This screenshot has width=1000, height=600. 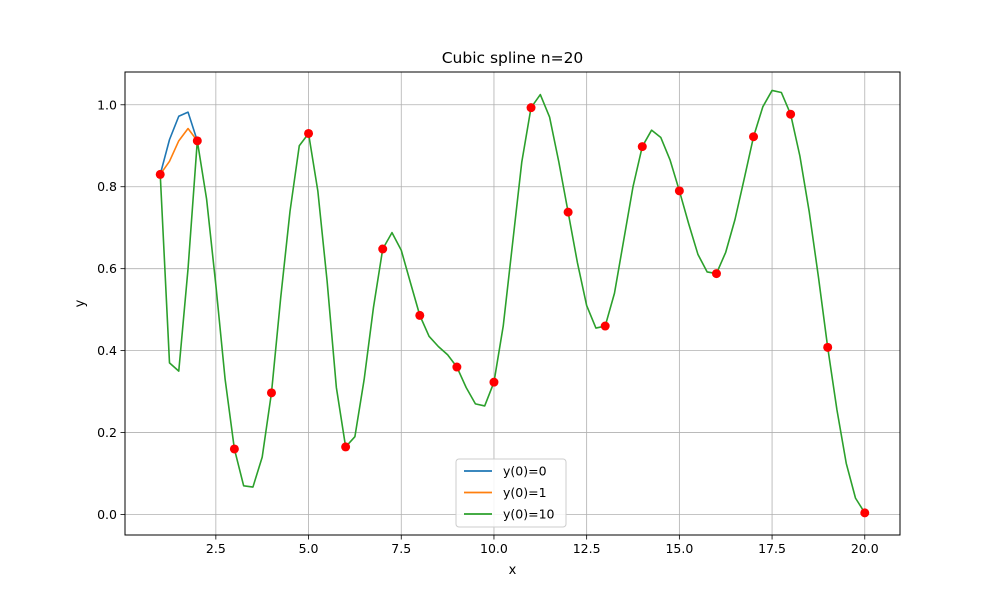 What do you see at coordinates (309, 548) in the screenshot?
I see `x-tick-label: 5.0` at bounding box center [309, 548].